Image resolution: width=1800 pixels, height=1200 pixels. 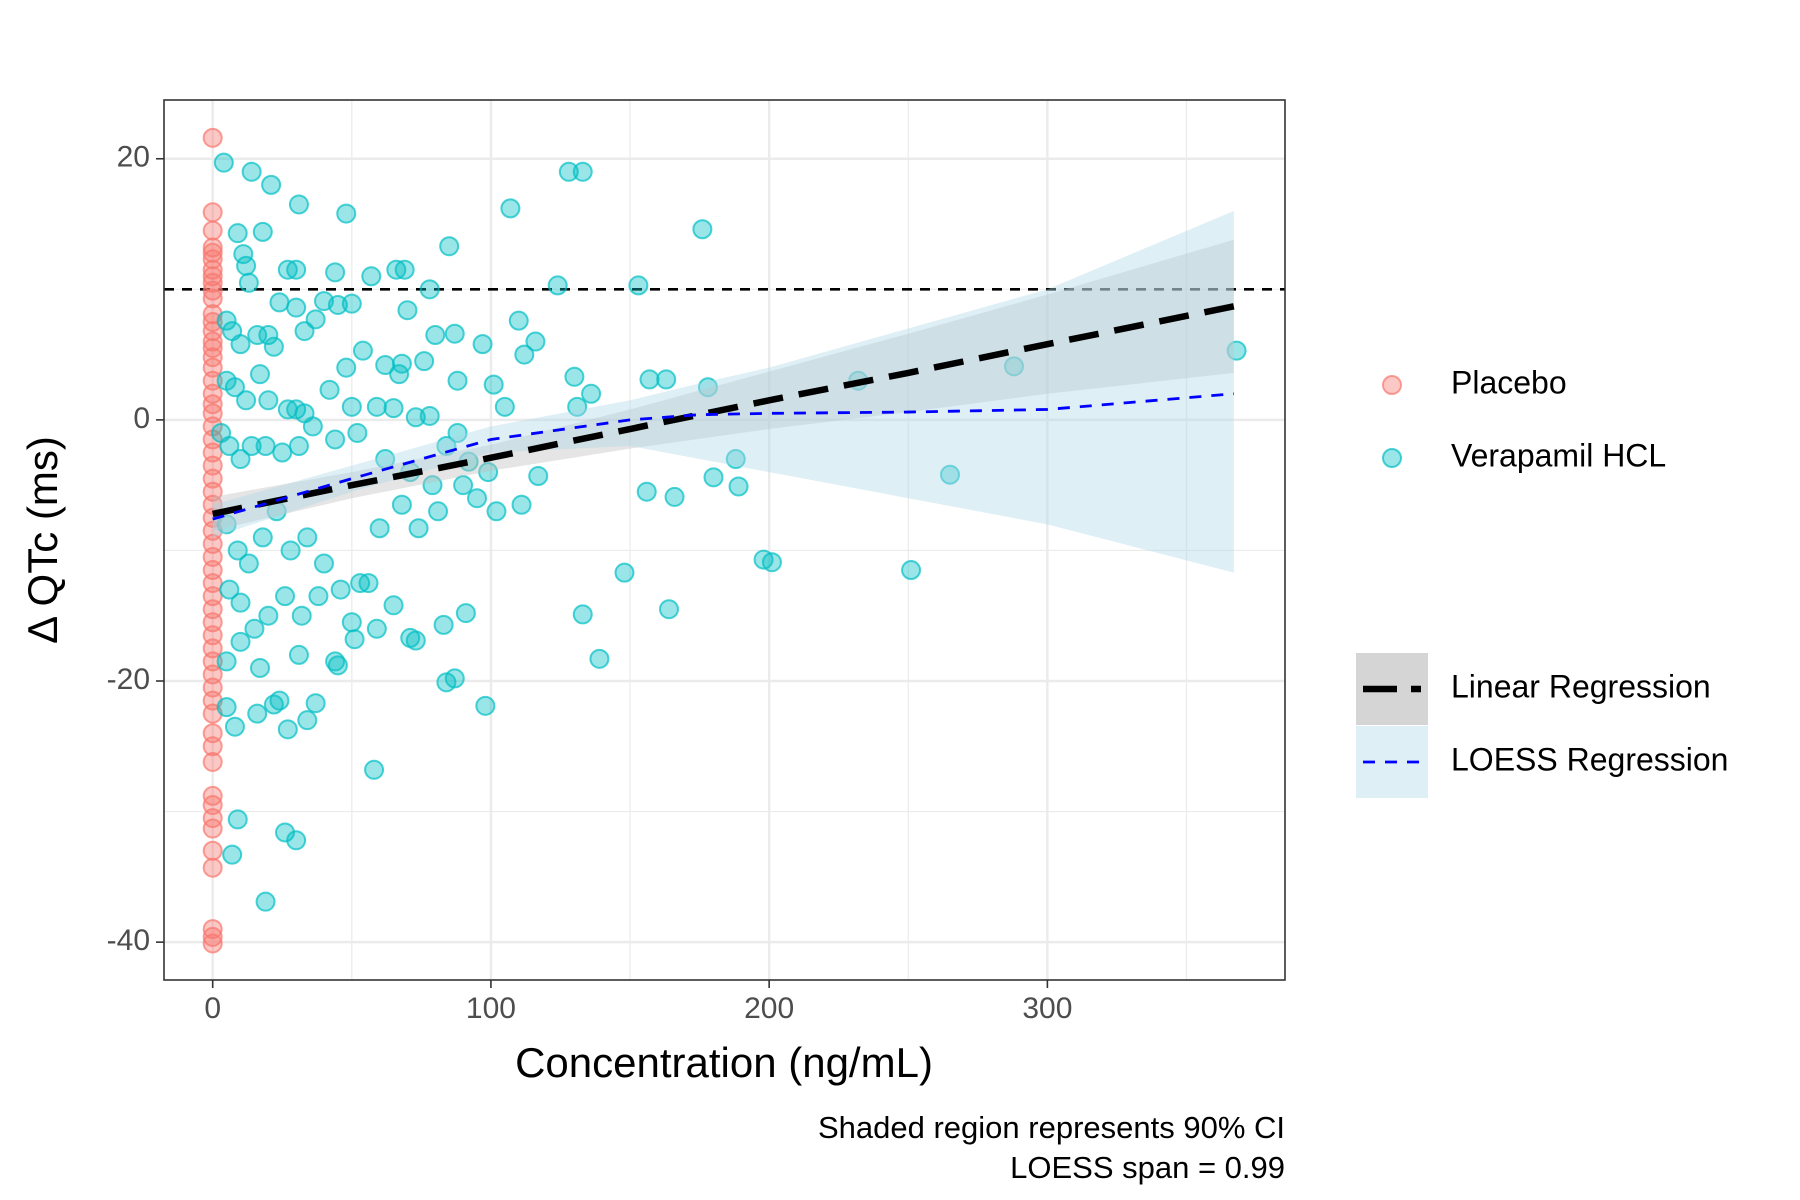 I want to click on legend-label: LOESS Regression, so click(x=1589, y=759).